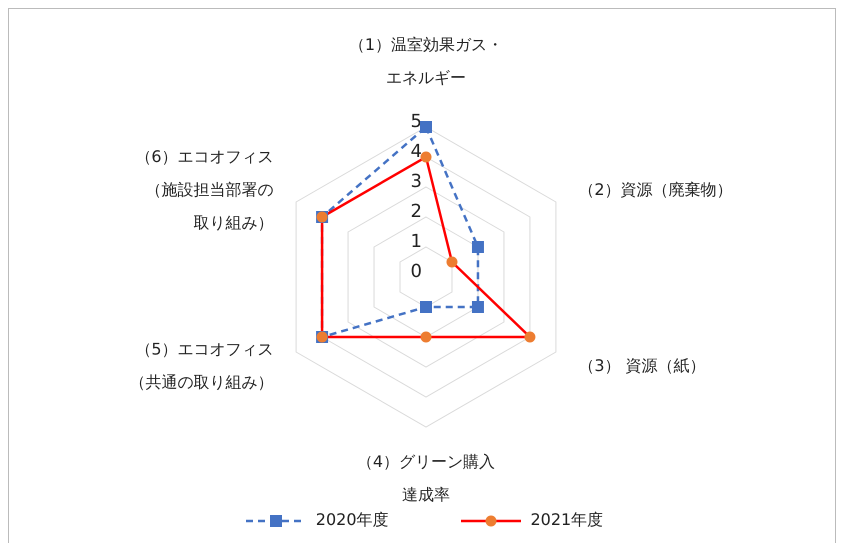 Image resolution: width=847 pixels, height=543 pixels. What do you see at coordinates (416, 241) in the screenshot?
I see `y-tick-label: 1` at bounding box center [416, 241].